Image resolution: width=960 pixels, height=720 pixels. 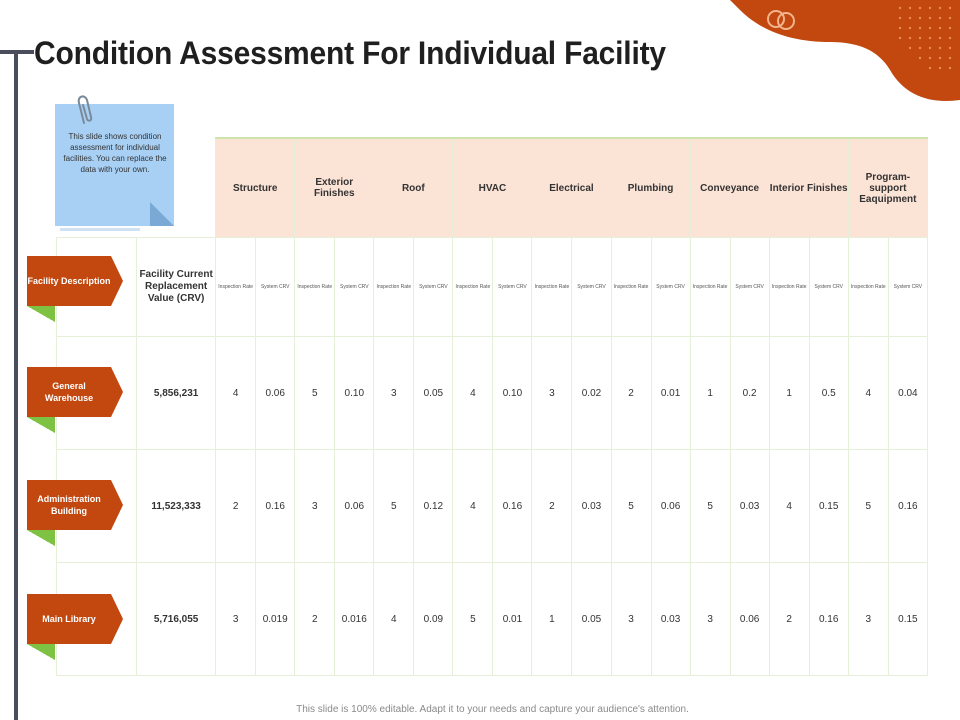 I want to click on facility-crv-value: 11,523,333, so click(x=176, y=506).